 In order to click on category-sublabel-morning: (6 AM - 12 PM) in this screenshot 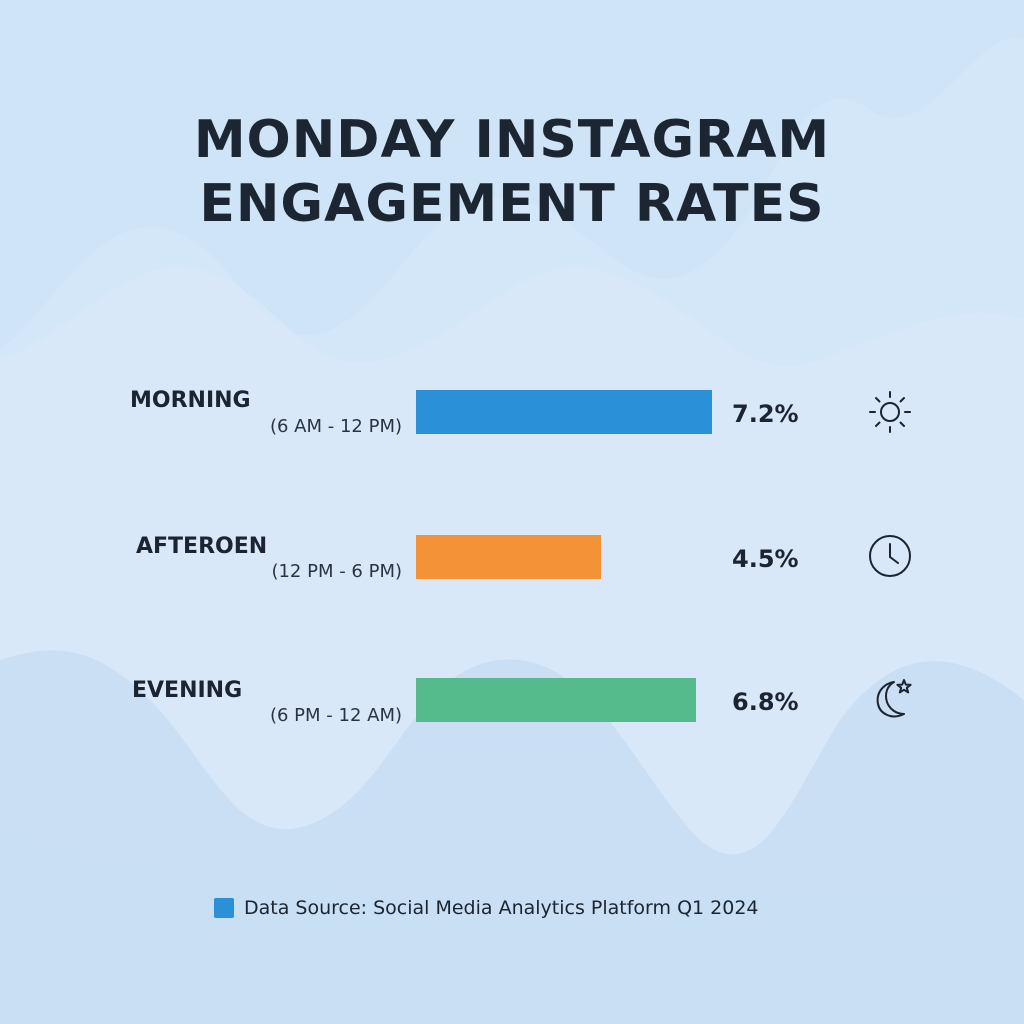, I will do `click(335, 426)`.